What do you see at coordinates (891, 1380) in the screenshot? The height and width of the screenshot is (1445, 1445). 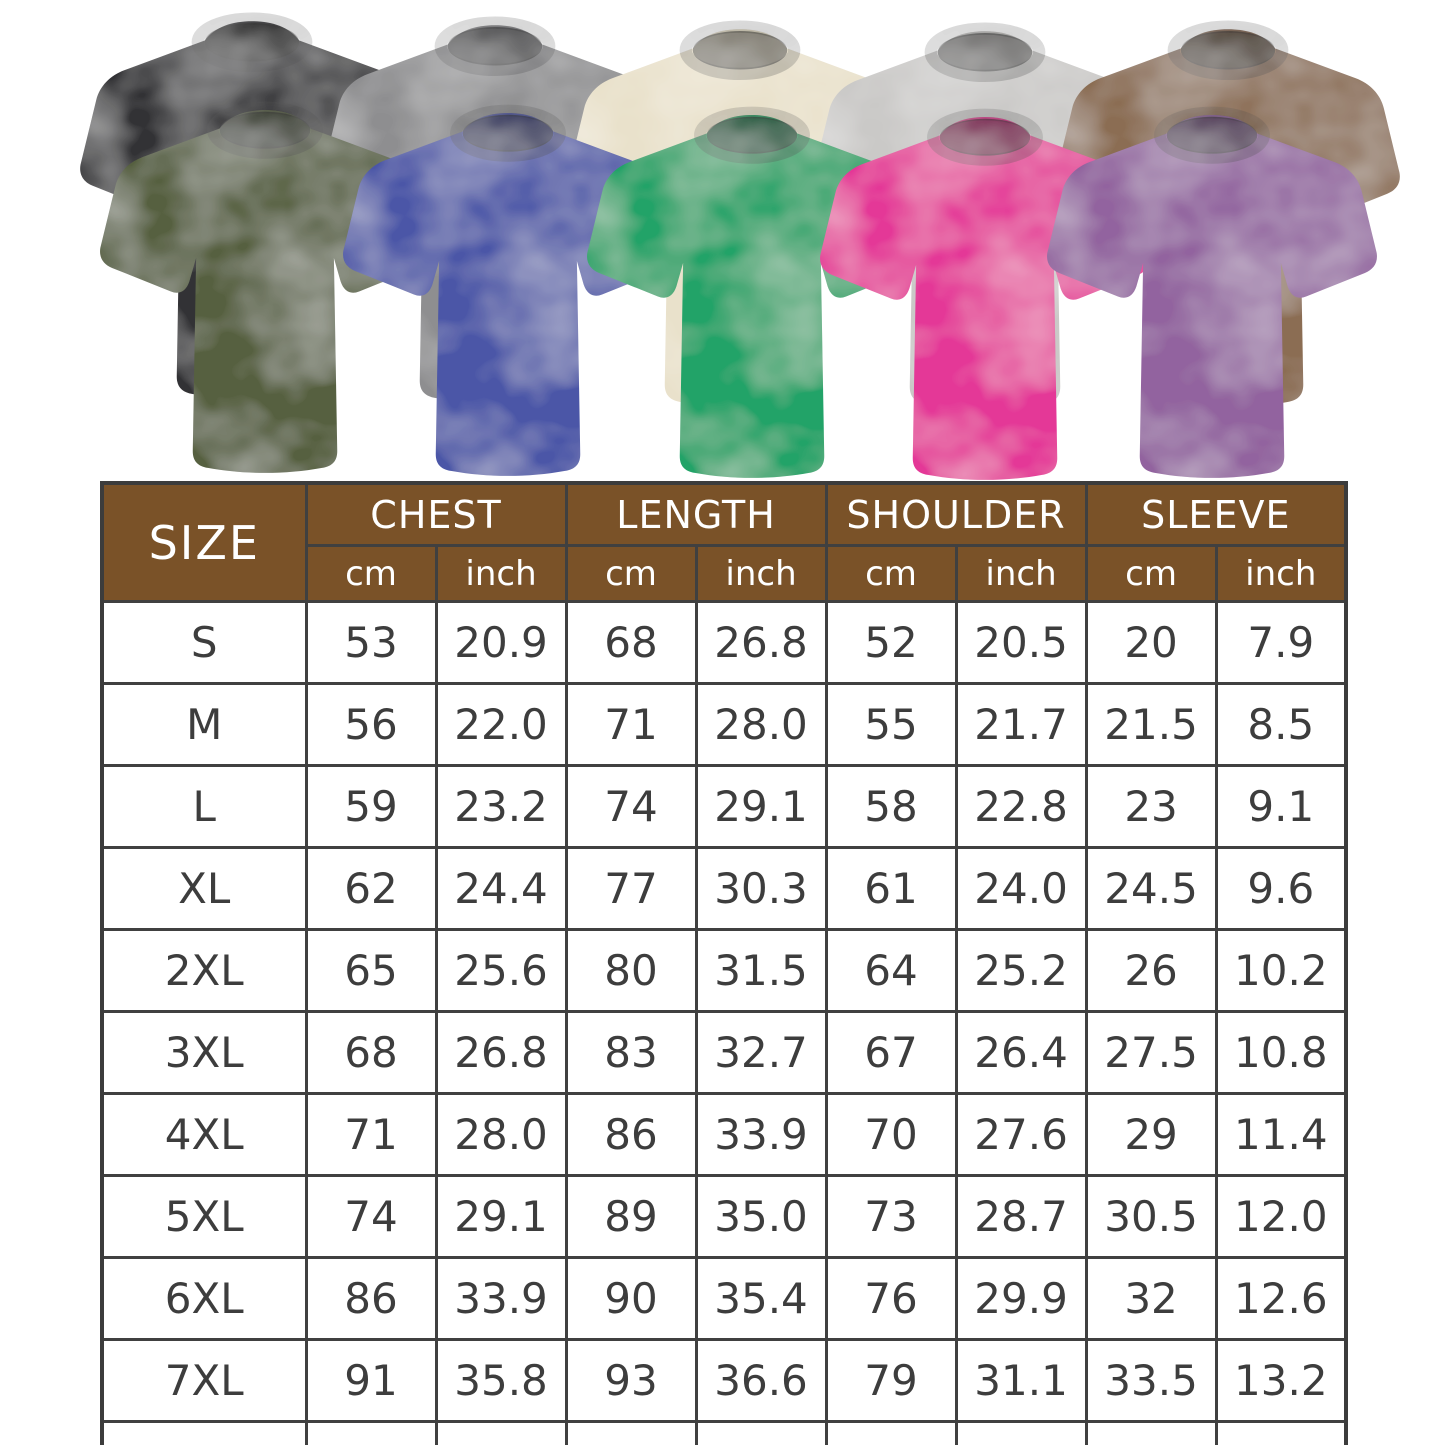 I see `table-cell: 79` at bounding box center [891, 1380].